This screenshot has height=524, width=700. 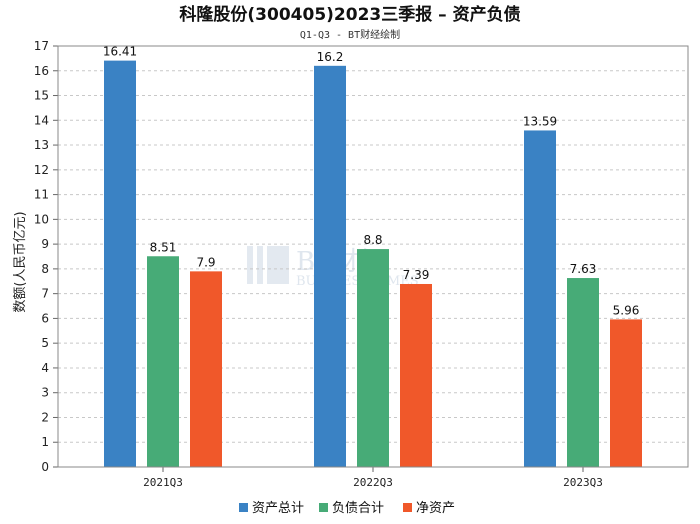 What do you see at coordinates (349, 14) in the screenshot?
I see `chart-title: 科隆股份(300405)2023三季报 – 资产负债` at bounding box center [349, 14].